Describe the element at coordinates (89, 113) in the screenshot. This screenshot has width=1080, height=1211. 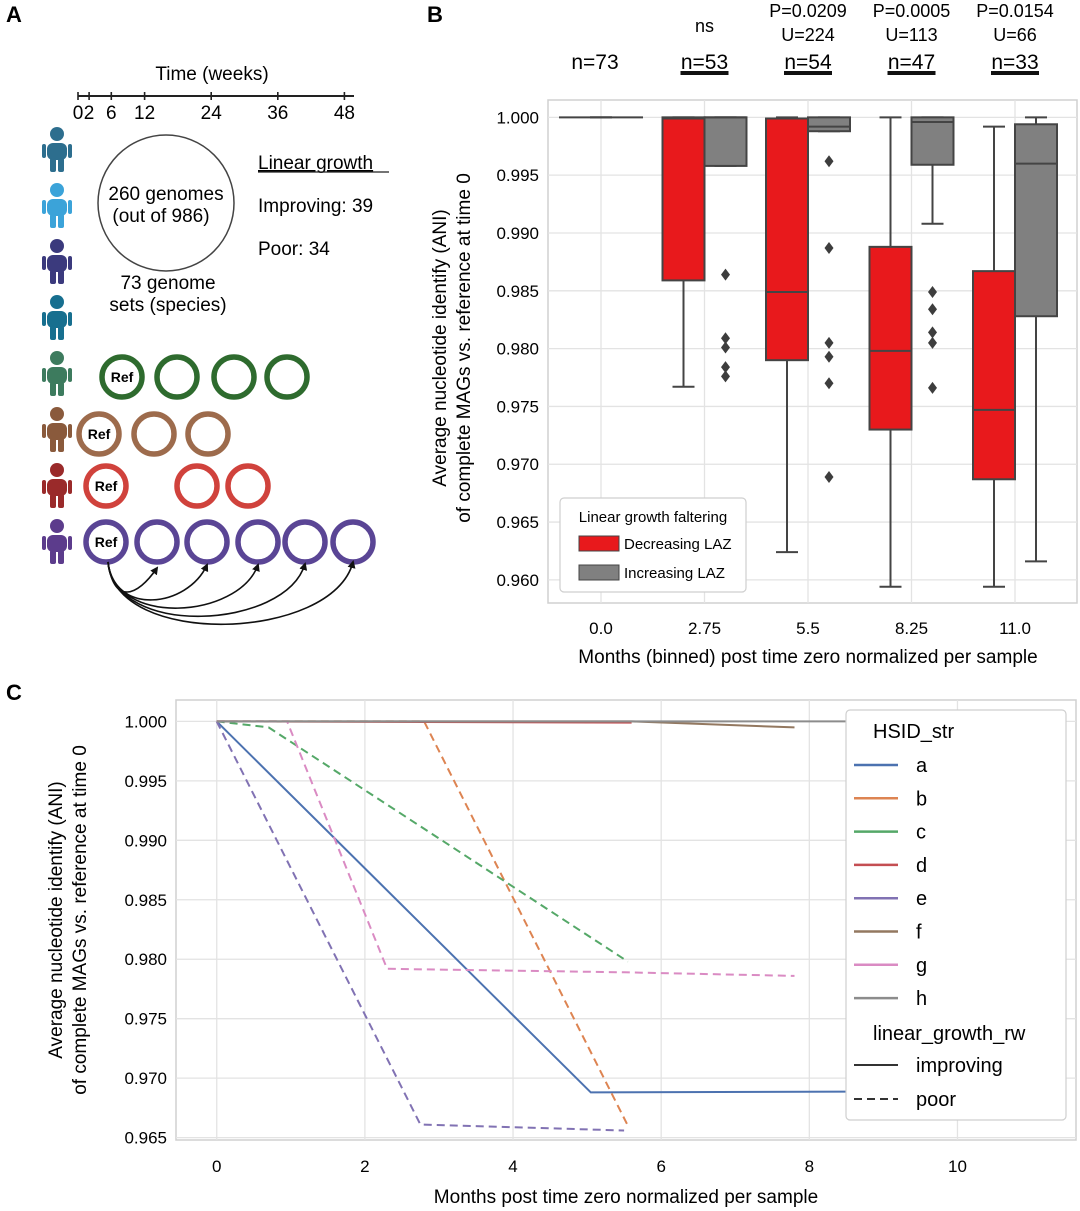
I see `timeline-tick-label: 2` at that location.